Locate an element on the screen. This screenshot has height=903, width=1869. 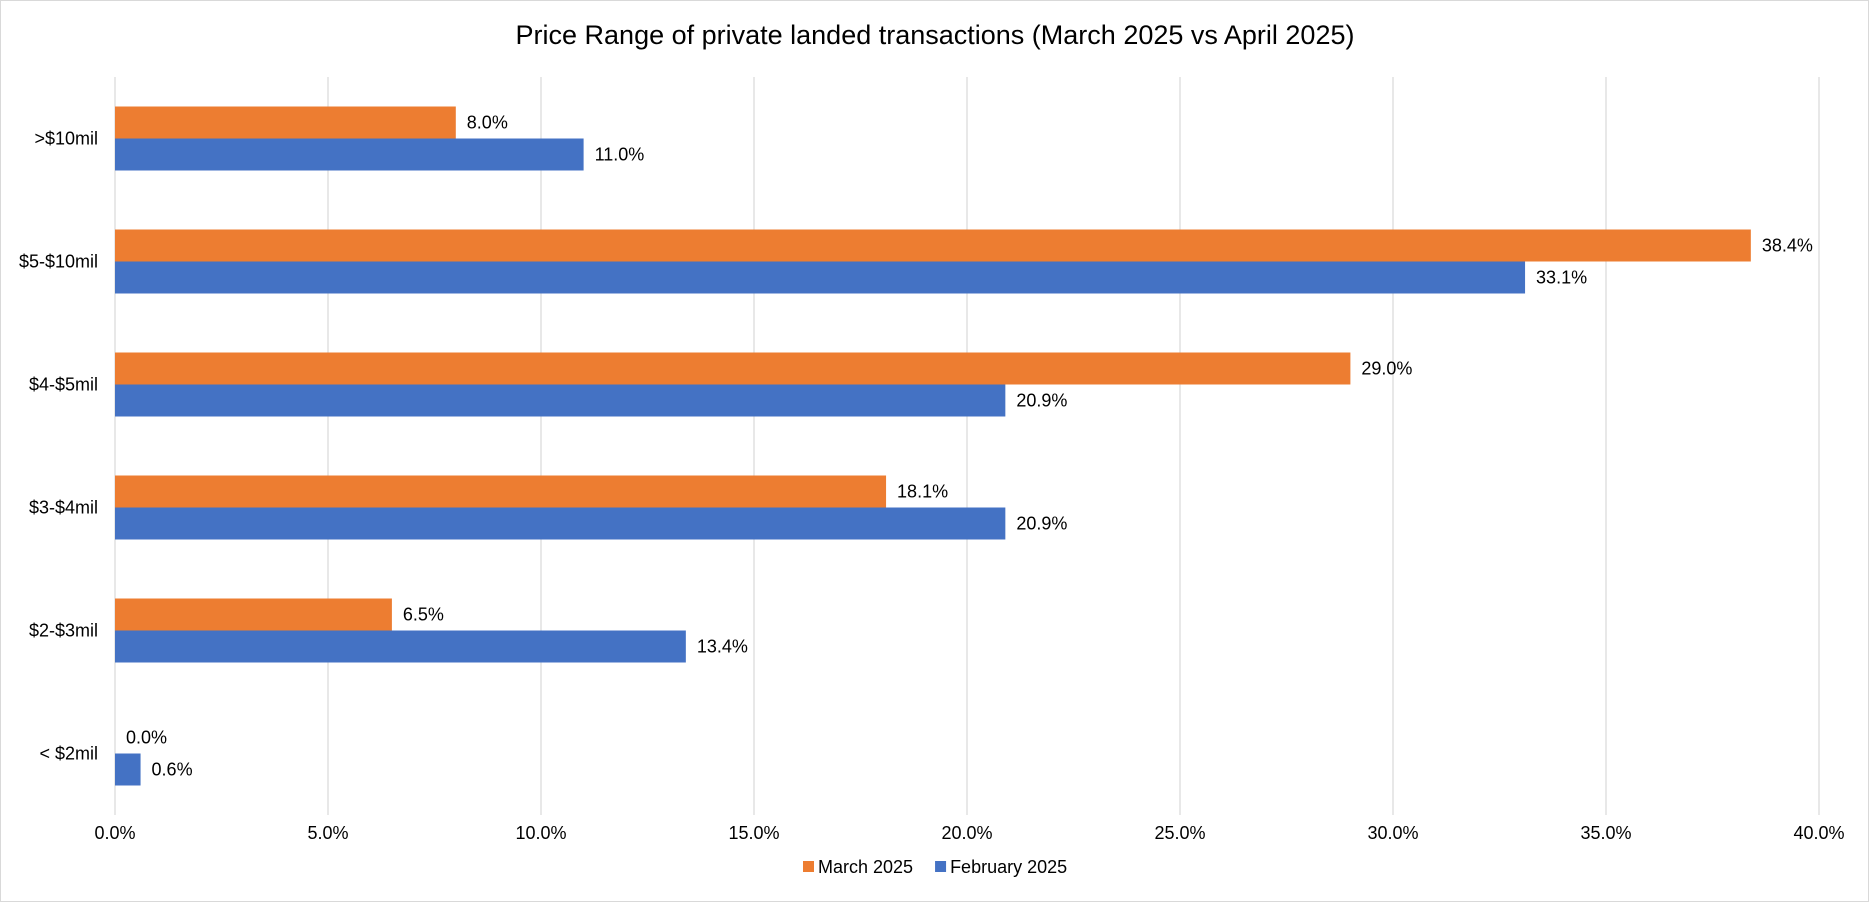
legend-label: March 2025 is located at coordinates (865, 867).